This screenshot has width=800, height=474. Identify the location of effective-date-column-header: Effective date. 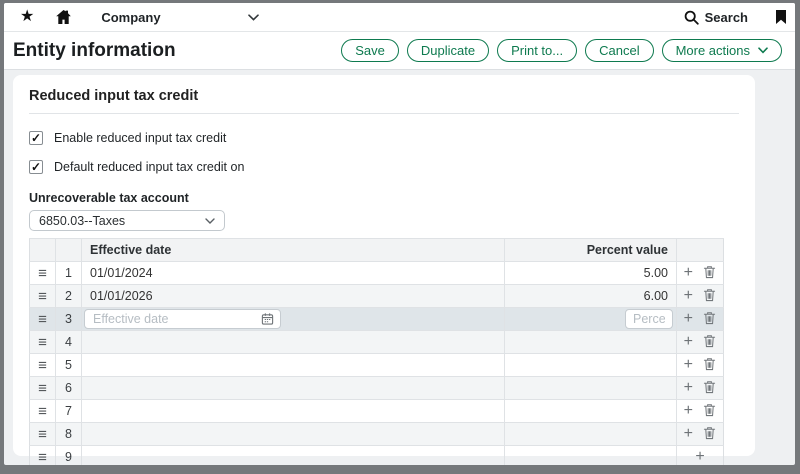
(293, 250).